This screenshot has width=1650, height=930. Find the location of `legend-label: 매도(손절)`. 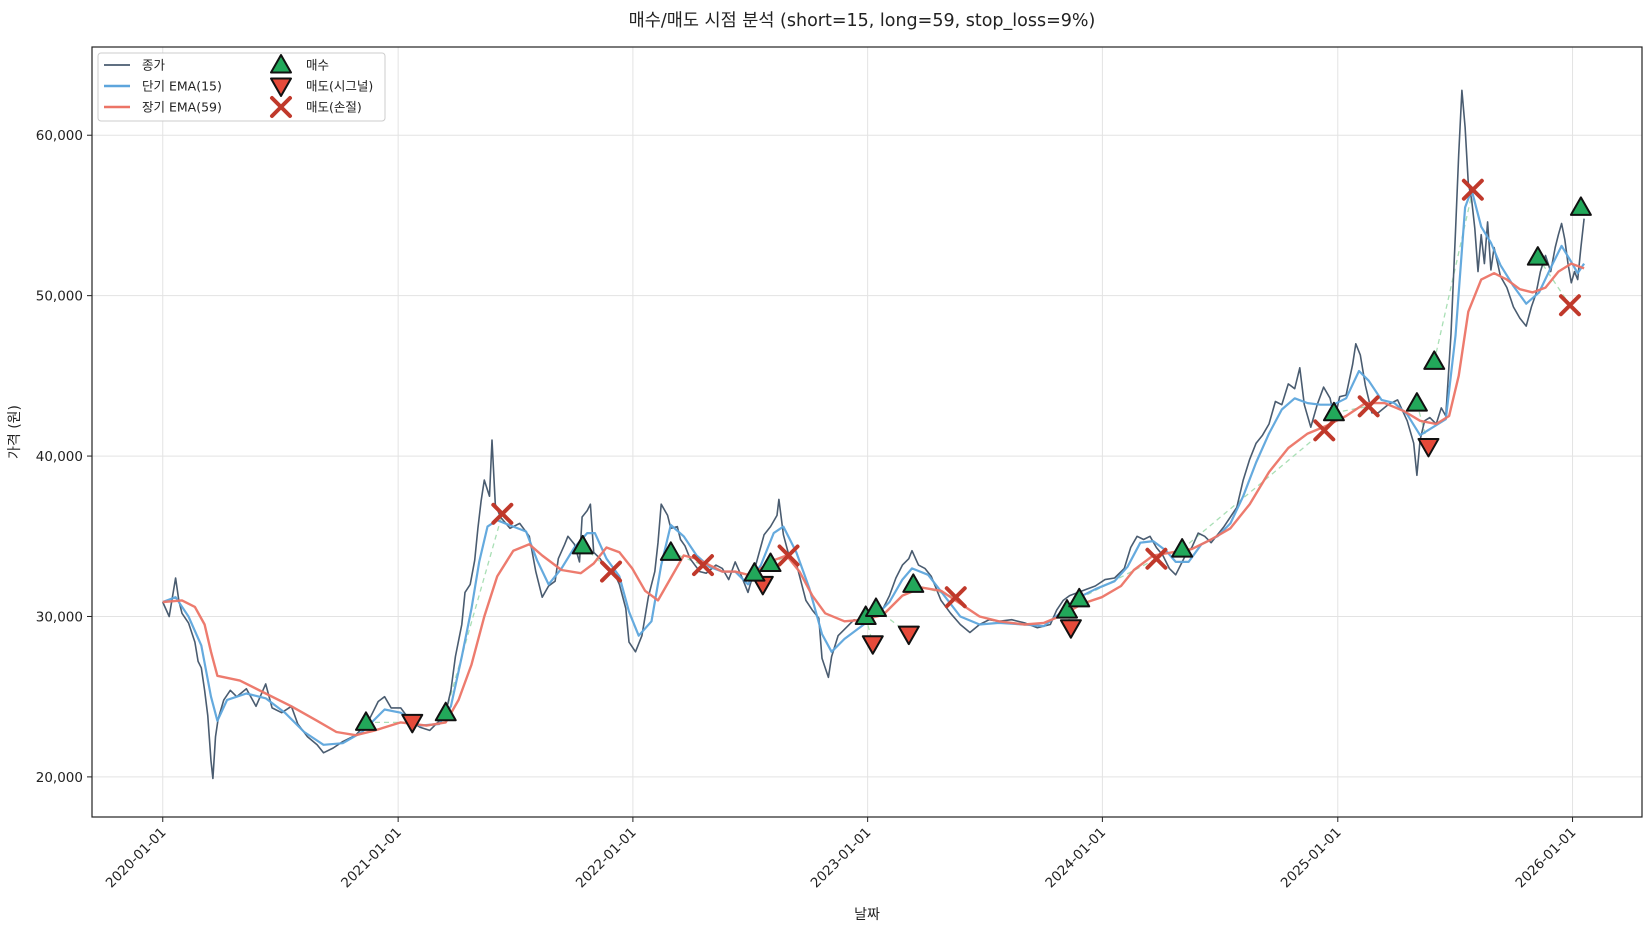

legend-label: 매도(손절) is located at coordinates (334, 107).